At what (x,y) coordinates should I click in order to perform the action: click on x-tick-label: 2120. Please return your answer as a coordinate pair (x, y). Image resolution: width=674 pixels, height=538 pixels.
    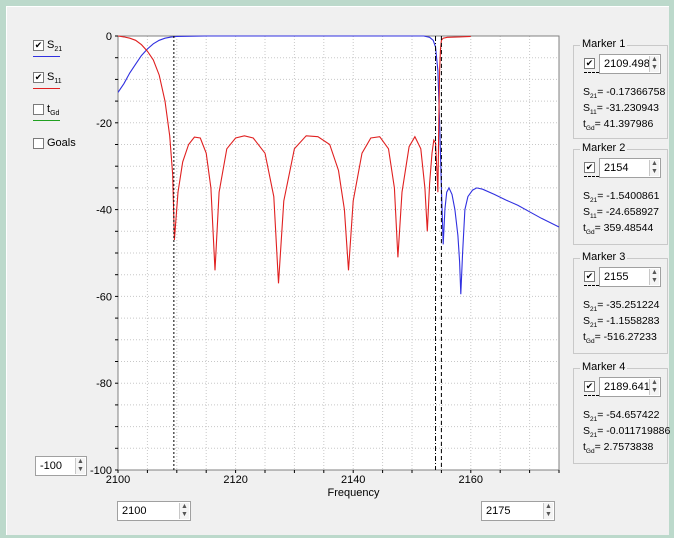
    Looking at the image, I should click on (235, 480).